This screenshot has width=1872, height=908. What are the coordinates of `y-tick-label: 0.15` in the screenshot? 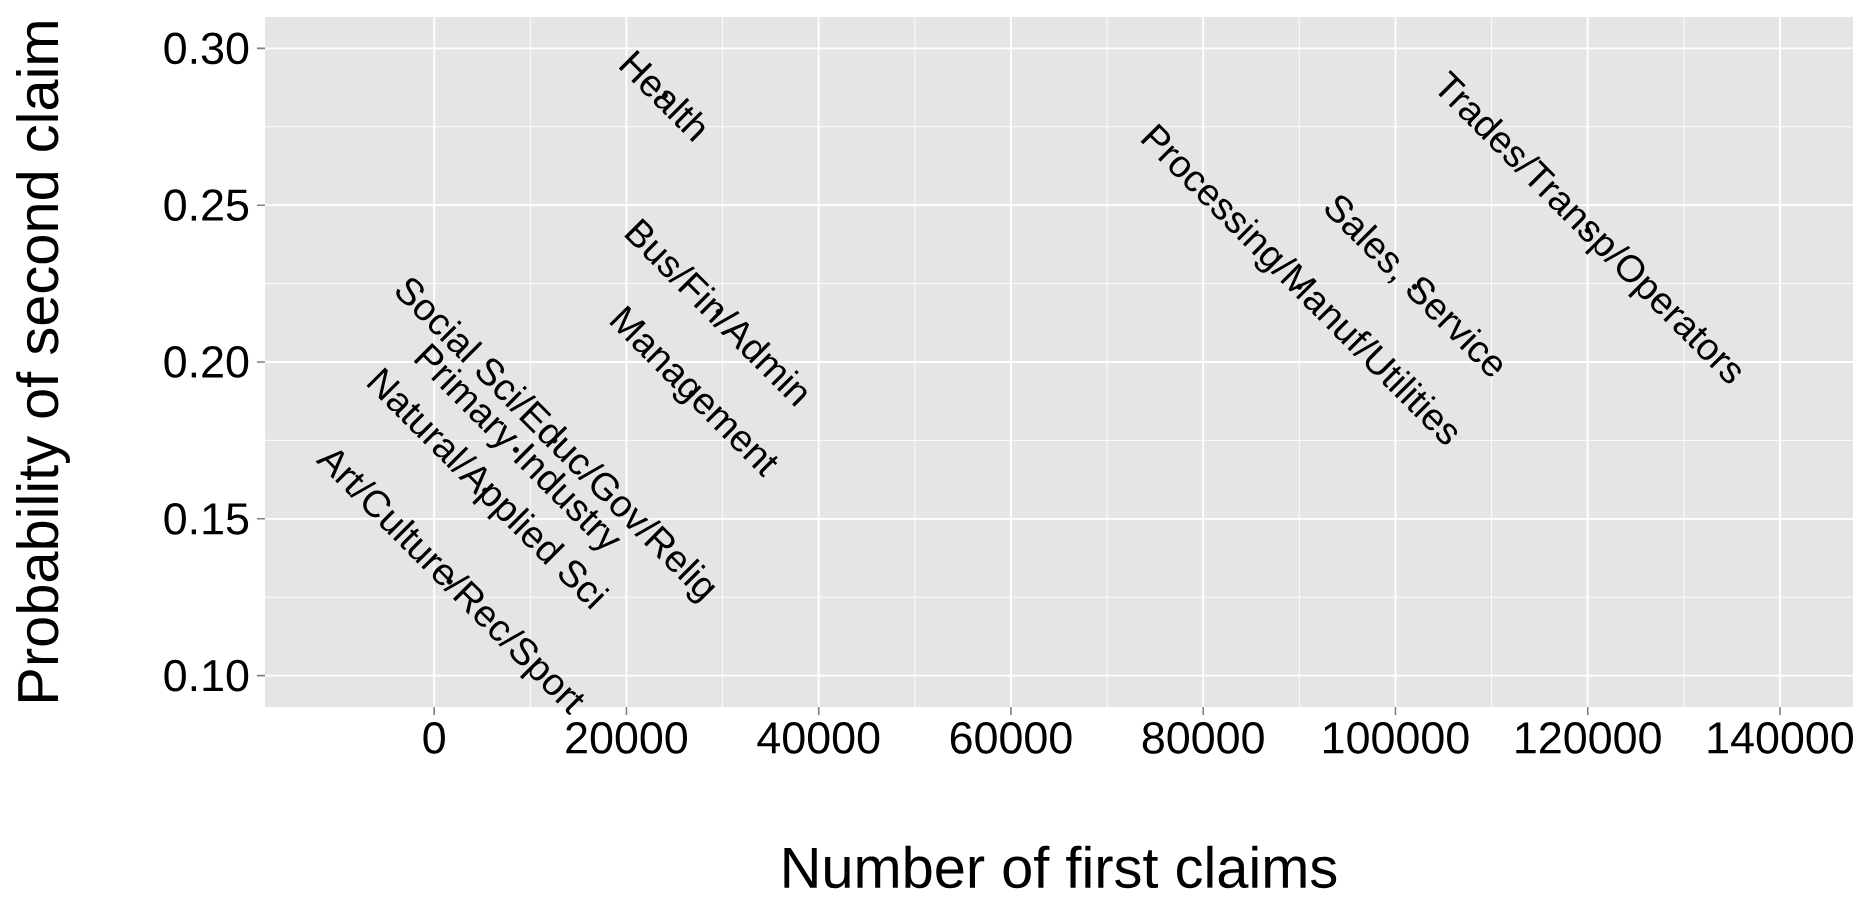 It's located at (206, 518).